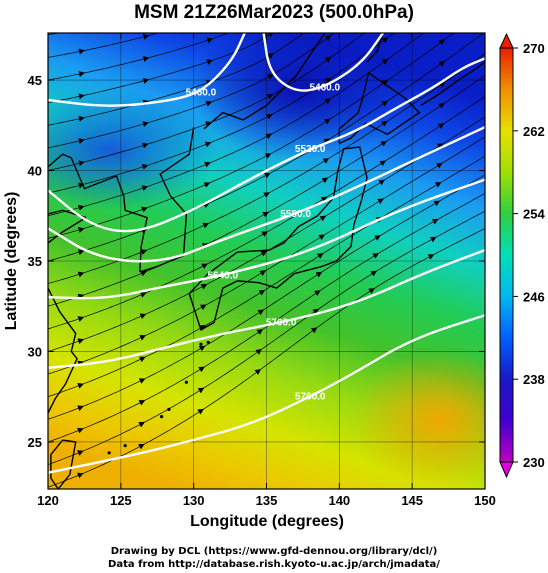 The width and height of the screenshot is (548, 573). What do you see at coordinates (310, 397) in the screenshot?
I see `contour-label: 5760.0` at bounding box center [310, 397].